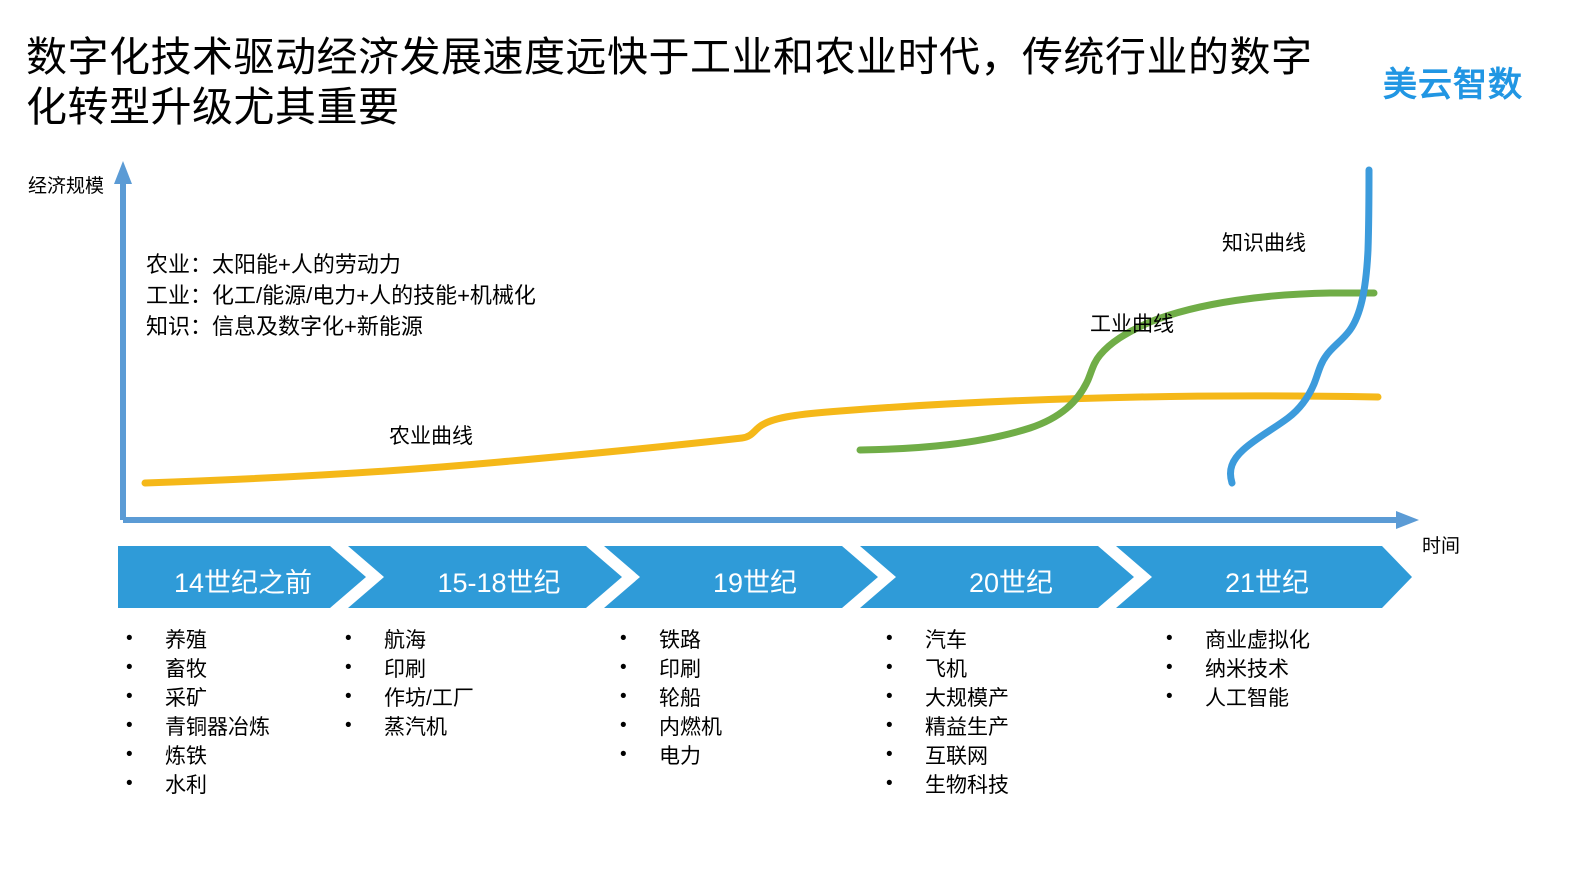 The height and width of the screenshot is (892, 1587). Describe the element at coordinates (405, 641) in the screenshot. I see `list-item: 航海` at that location.